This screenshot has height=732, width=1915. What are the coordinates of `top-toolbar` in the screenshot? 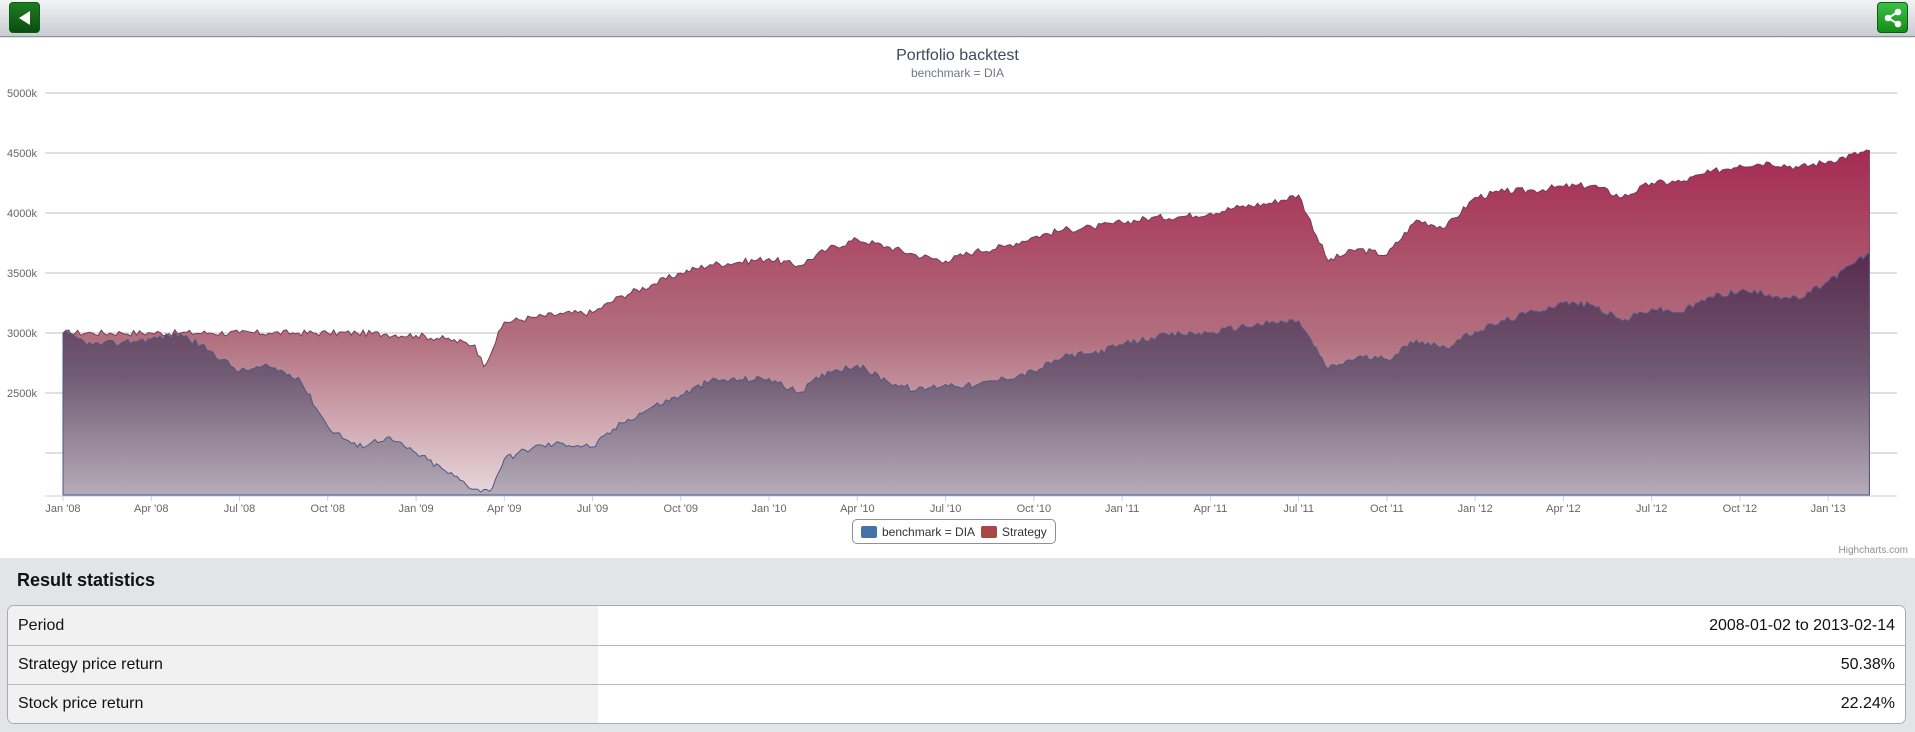 It's located at (957, 18).